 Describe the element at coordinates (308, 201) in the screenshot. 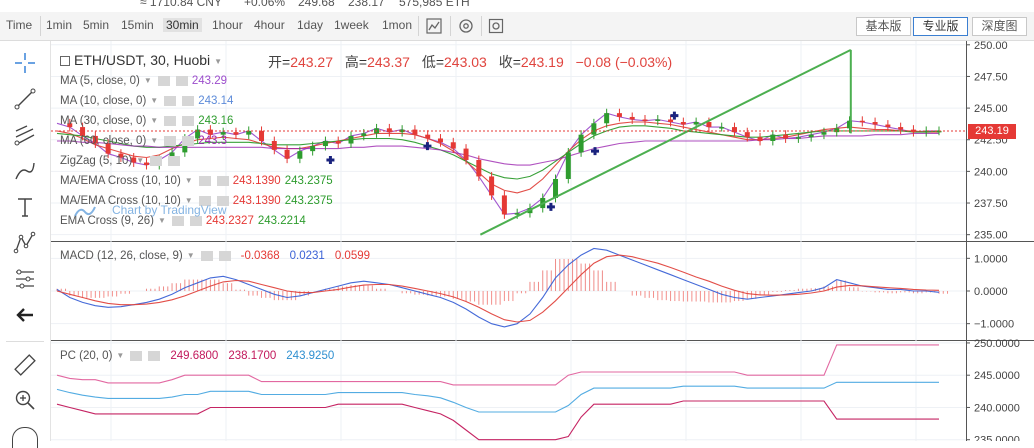

I see `legend-value: 243.2375` at that location.